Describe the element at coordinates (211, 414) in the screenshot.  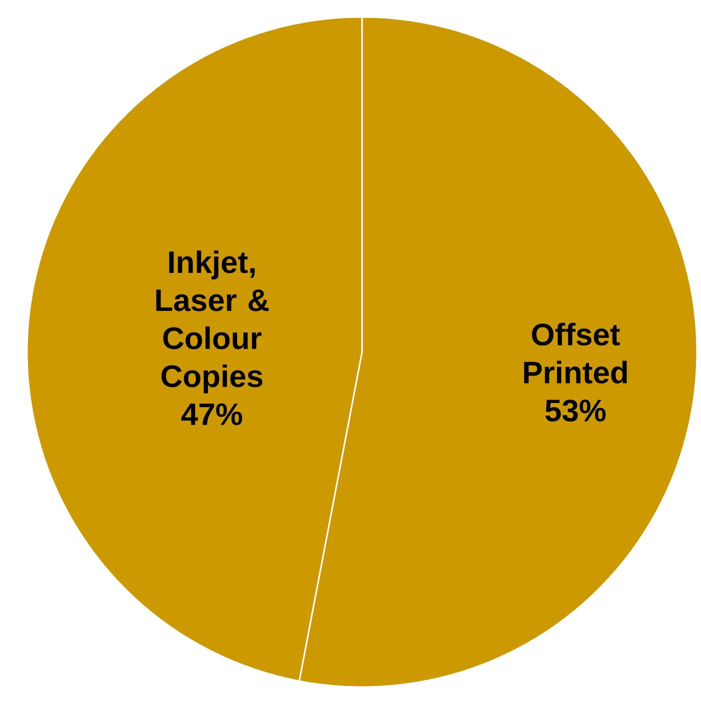
I see `data-label: 47%` at that location.